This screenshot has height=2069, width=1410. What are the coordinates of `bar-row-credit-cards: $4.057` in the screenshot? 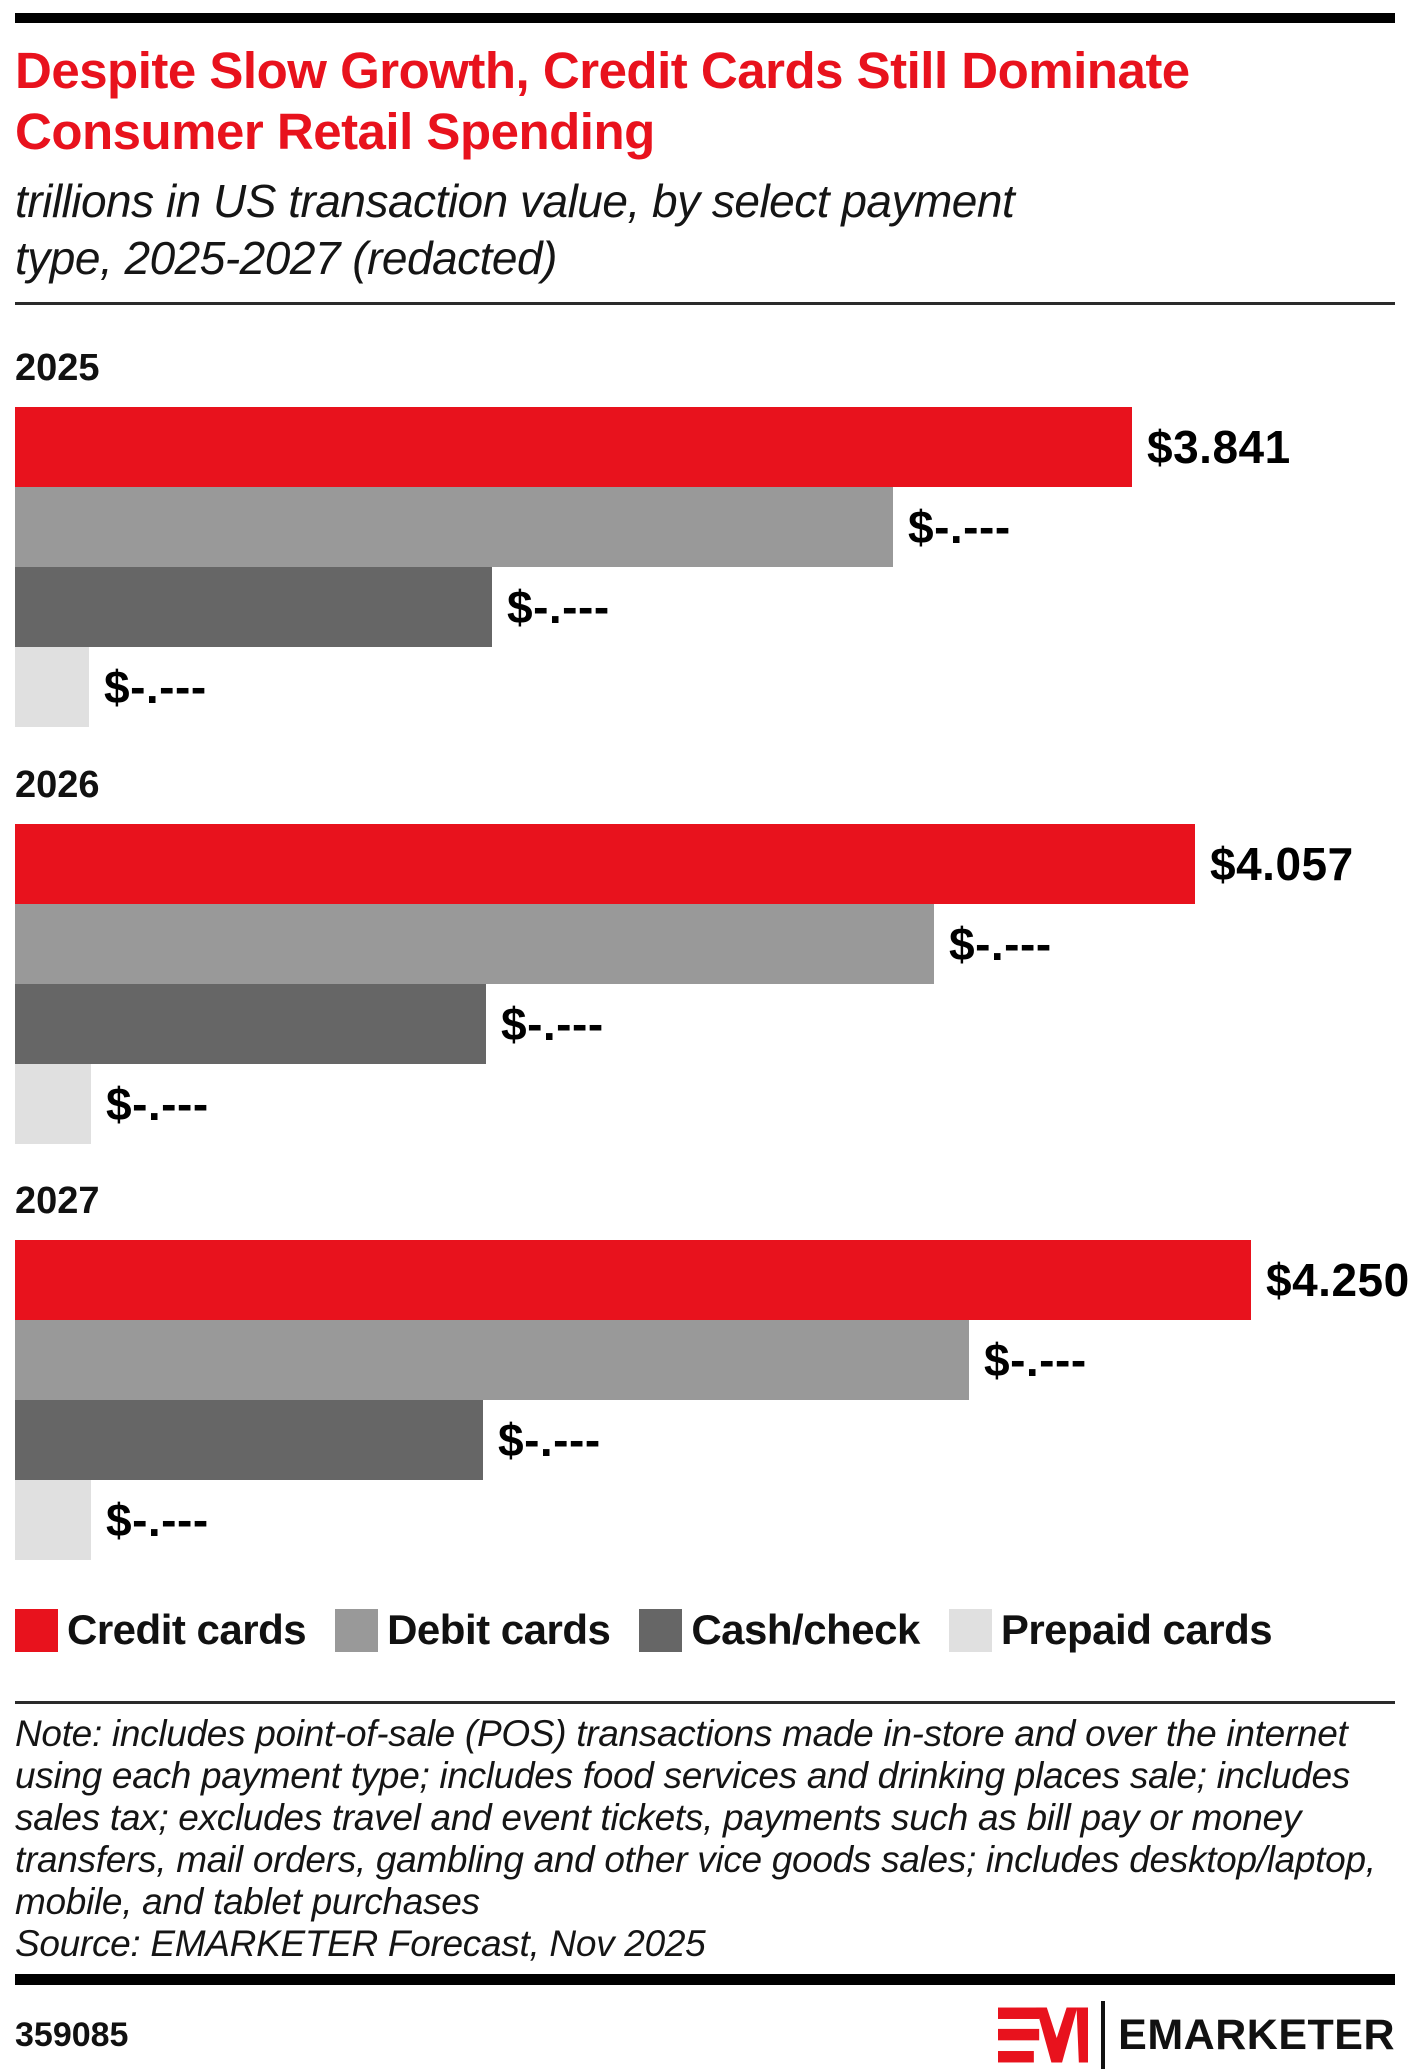 It's located at (705, 864).